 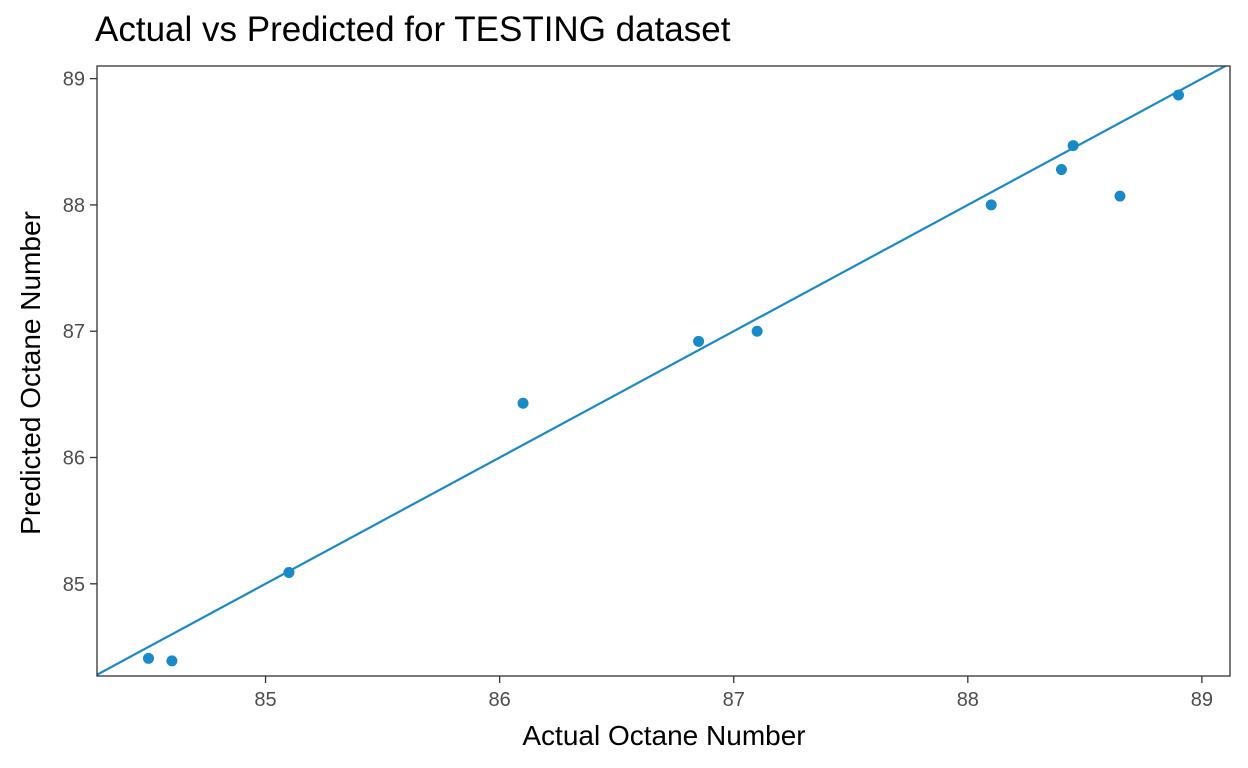 I want to click on x-tick-label: 87, so click(x=734, y=700).